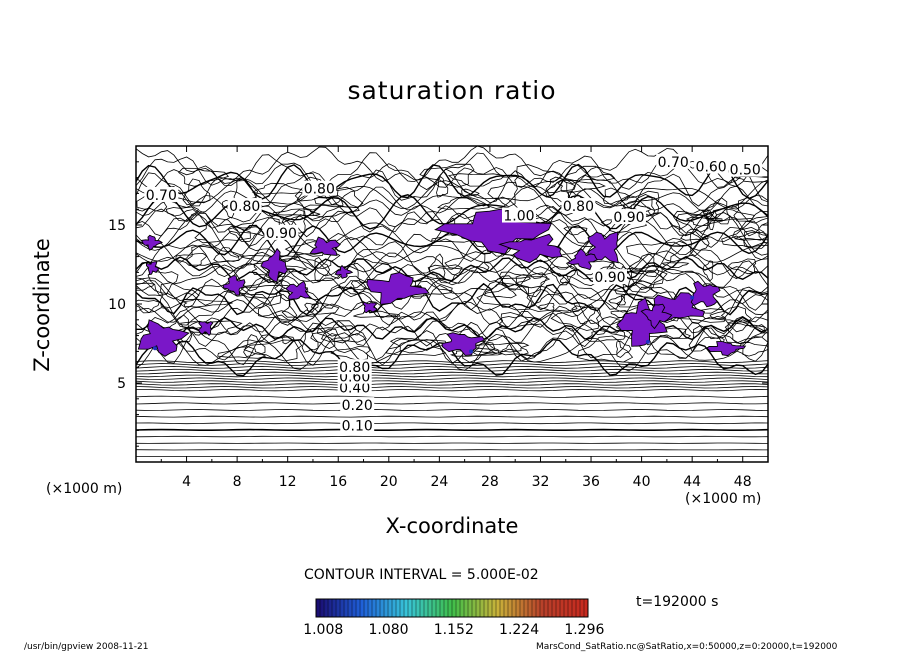 The image size is (904, 654). I want to click on colorbar-frame, so click(452, 608).